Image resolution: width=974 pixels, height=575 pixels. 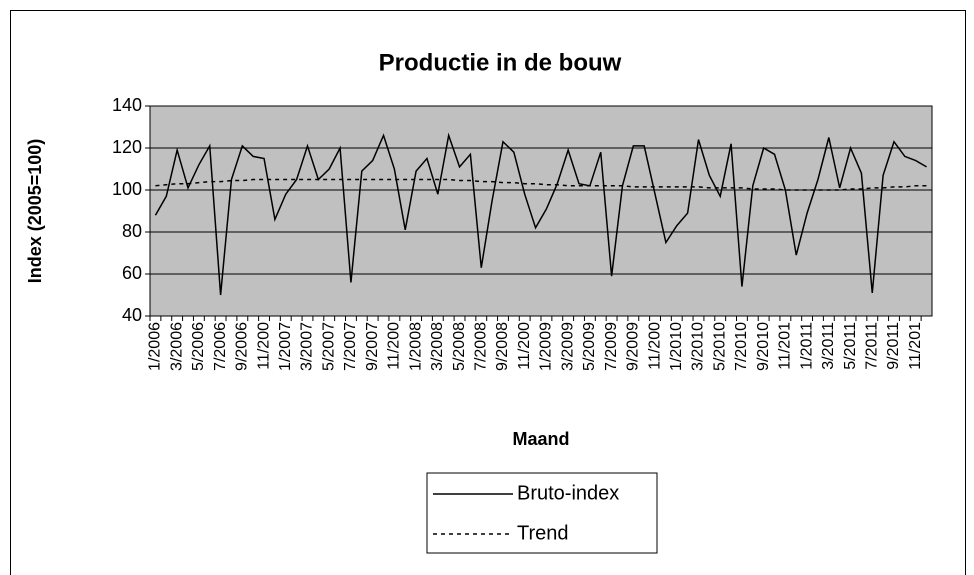 I want to click on legend-box, so click(x=542, y=513).